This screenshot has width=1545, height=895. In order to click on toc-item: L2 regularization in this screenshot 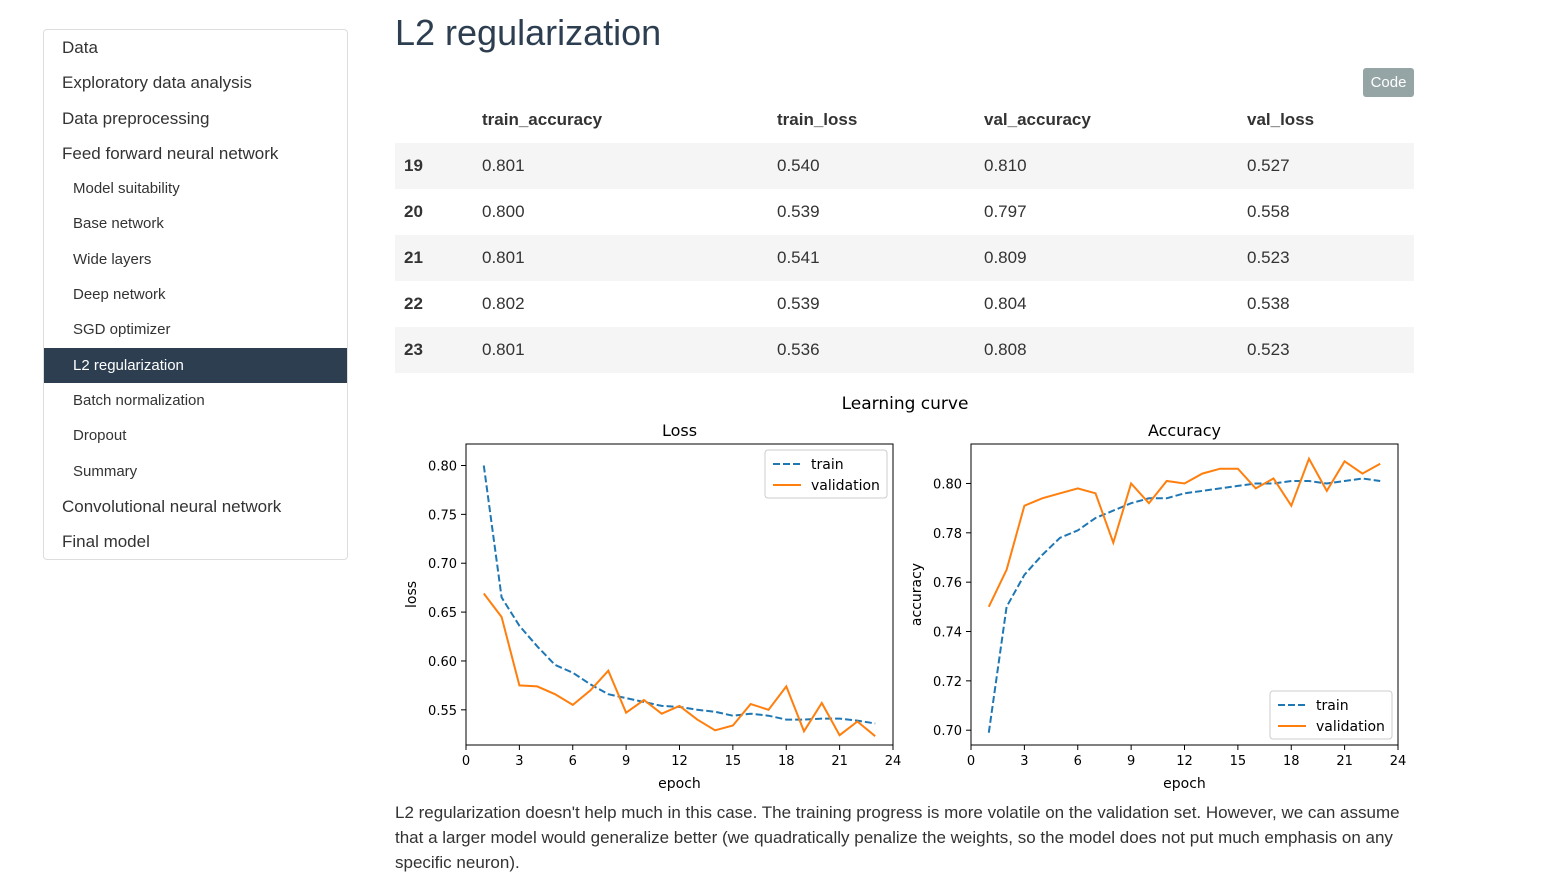, I will do `click(195, 365)`.